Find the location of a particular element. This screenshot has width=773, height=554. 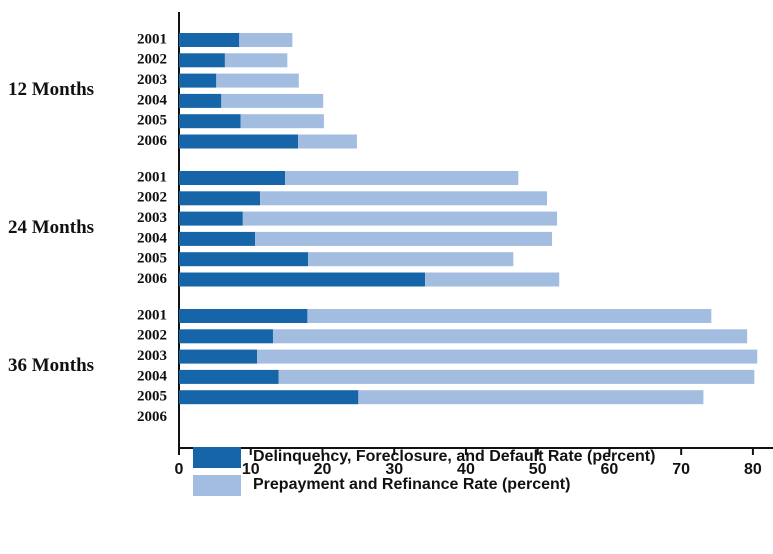

x-tick-label: 0 is located at coordinates (179, 469).